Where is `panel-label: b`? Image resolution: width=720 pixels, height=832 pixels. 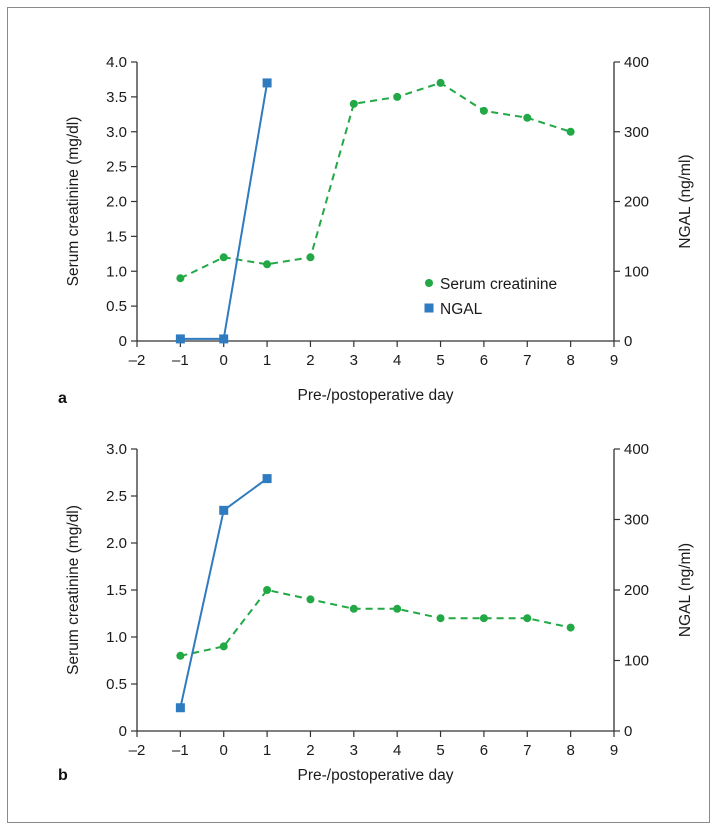 panel-label: b is located at coordinates (63, 775).